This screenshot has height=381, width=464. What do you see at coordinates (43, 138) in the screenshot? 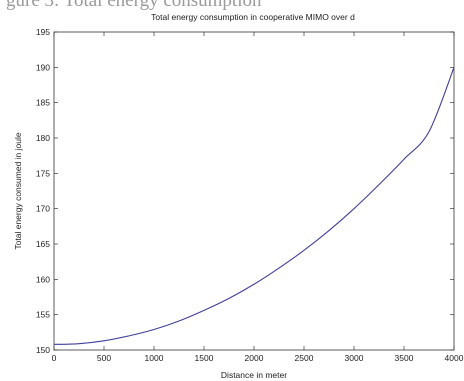
I see `y-tick-label: 180` at bounding box center [43, 138].